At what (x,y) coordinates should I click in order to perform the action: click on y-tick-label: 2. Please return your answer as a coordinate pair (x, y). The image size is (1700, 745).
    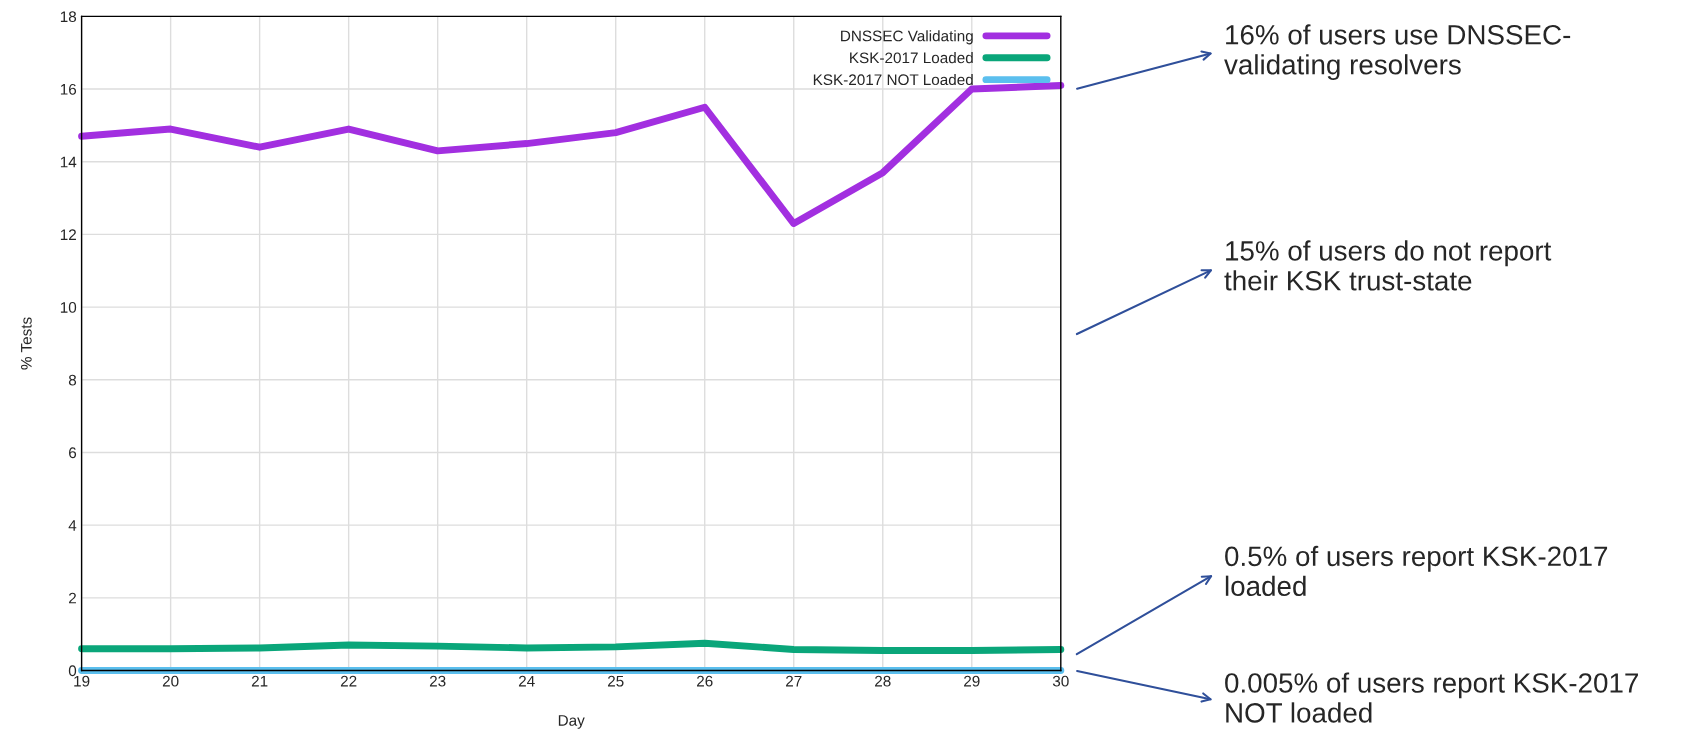
    Looking at the image, I should click on (72, 598).